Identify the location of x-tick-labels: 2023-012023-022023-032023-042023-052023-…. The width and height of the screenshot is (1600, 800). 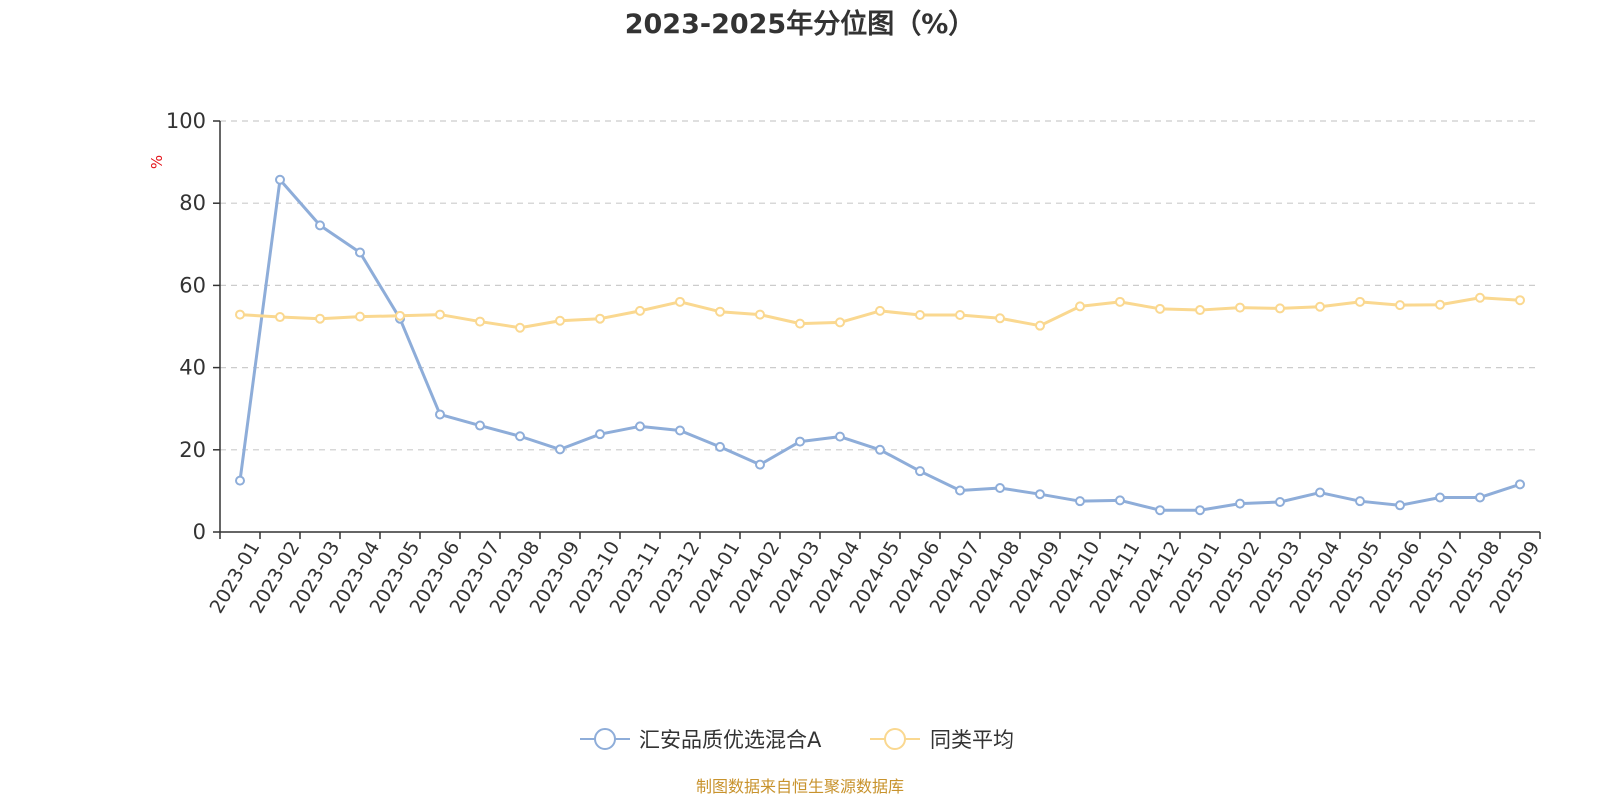
(875, 578).